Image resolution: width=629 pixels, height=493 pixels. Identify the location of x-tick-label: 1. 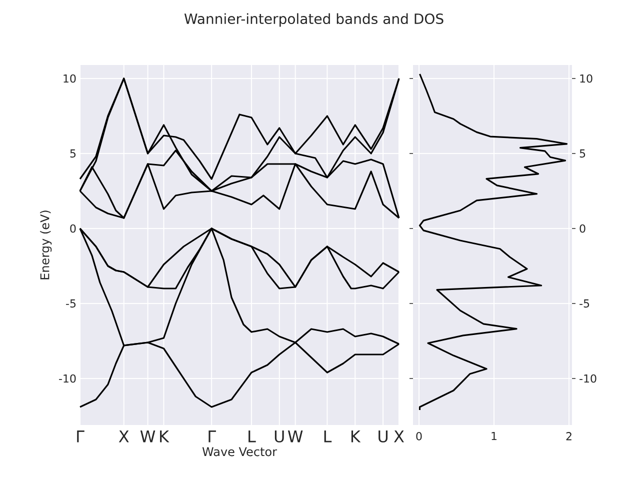
(494, 436).